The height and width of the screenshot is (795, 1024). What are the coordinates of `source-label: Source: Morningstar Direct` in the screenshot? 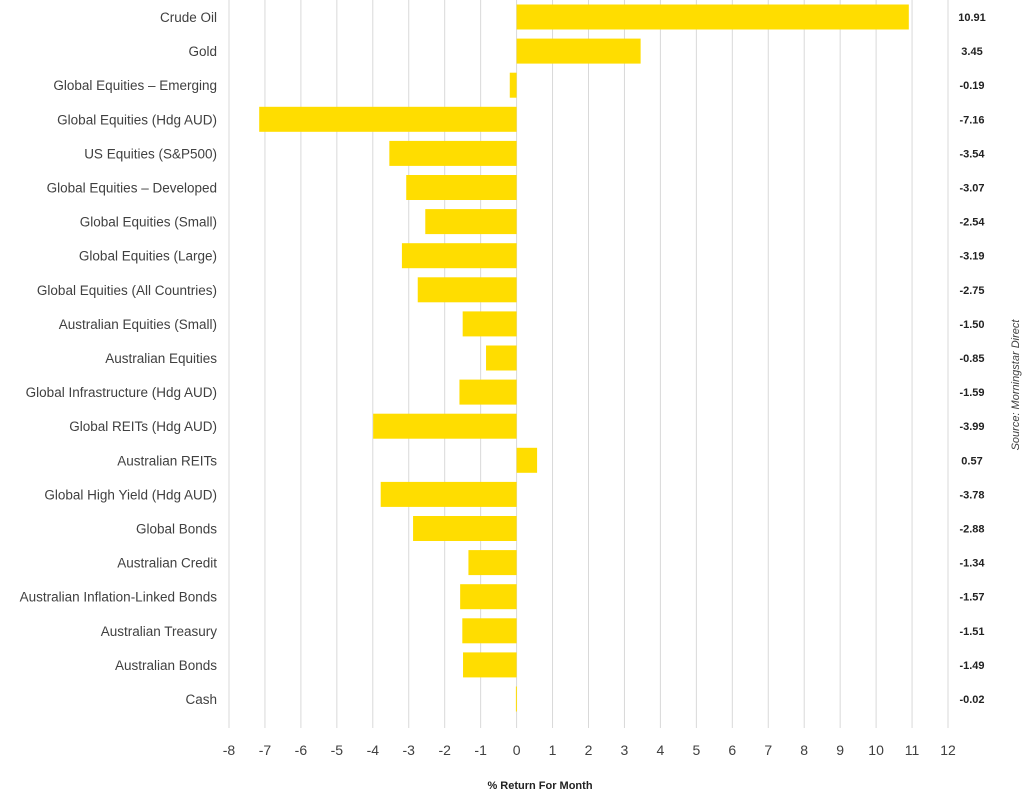 It's located at (1016, 385).